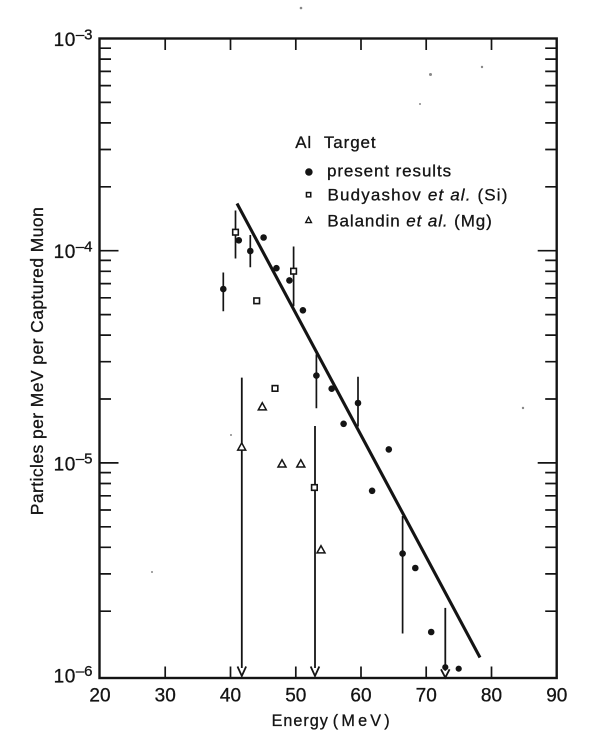 This screenshot has height=755, width=602. What do you see at coordinates (491, 696) in the screenshot?
I see `svg-text: 80` at bounding box center [491, 696].